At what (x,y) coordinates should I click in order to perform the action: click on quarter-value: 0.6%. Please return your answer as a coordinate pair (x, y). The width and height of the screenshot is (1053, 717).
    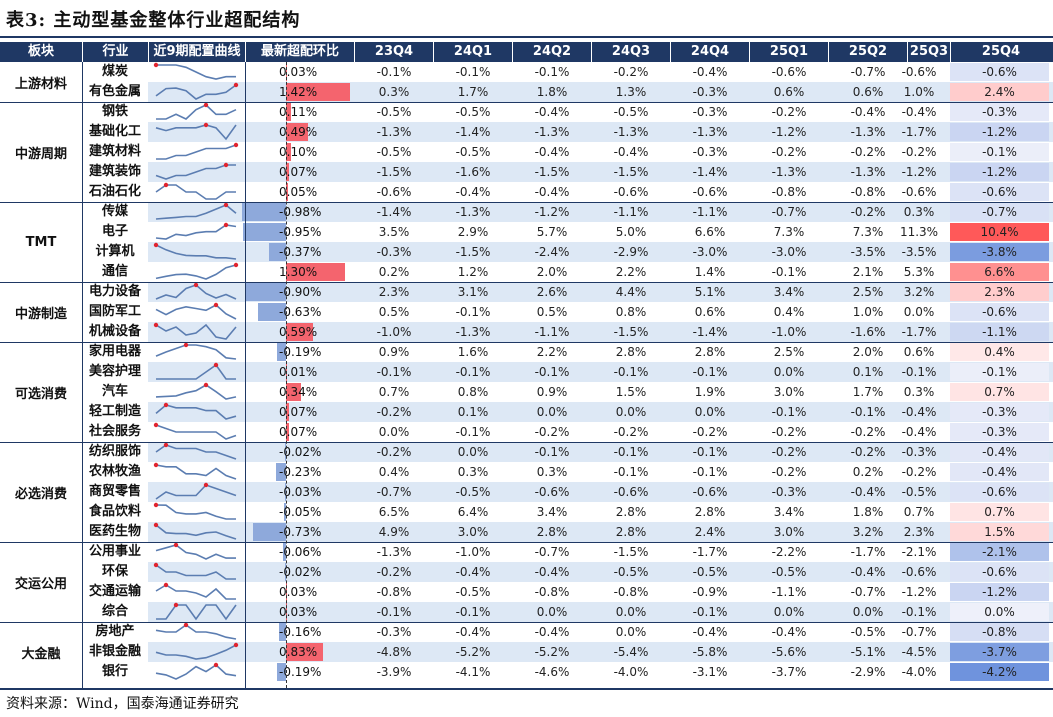
    Looking at the image, I should click on (789, 92).